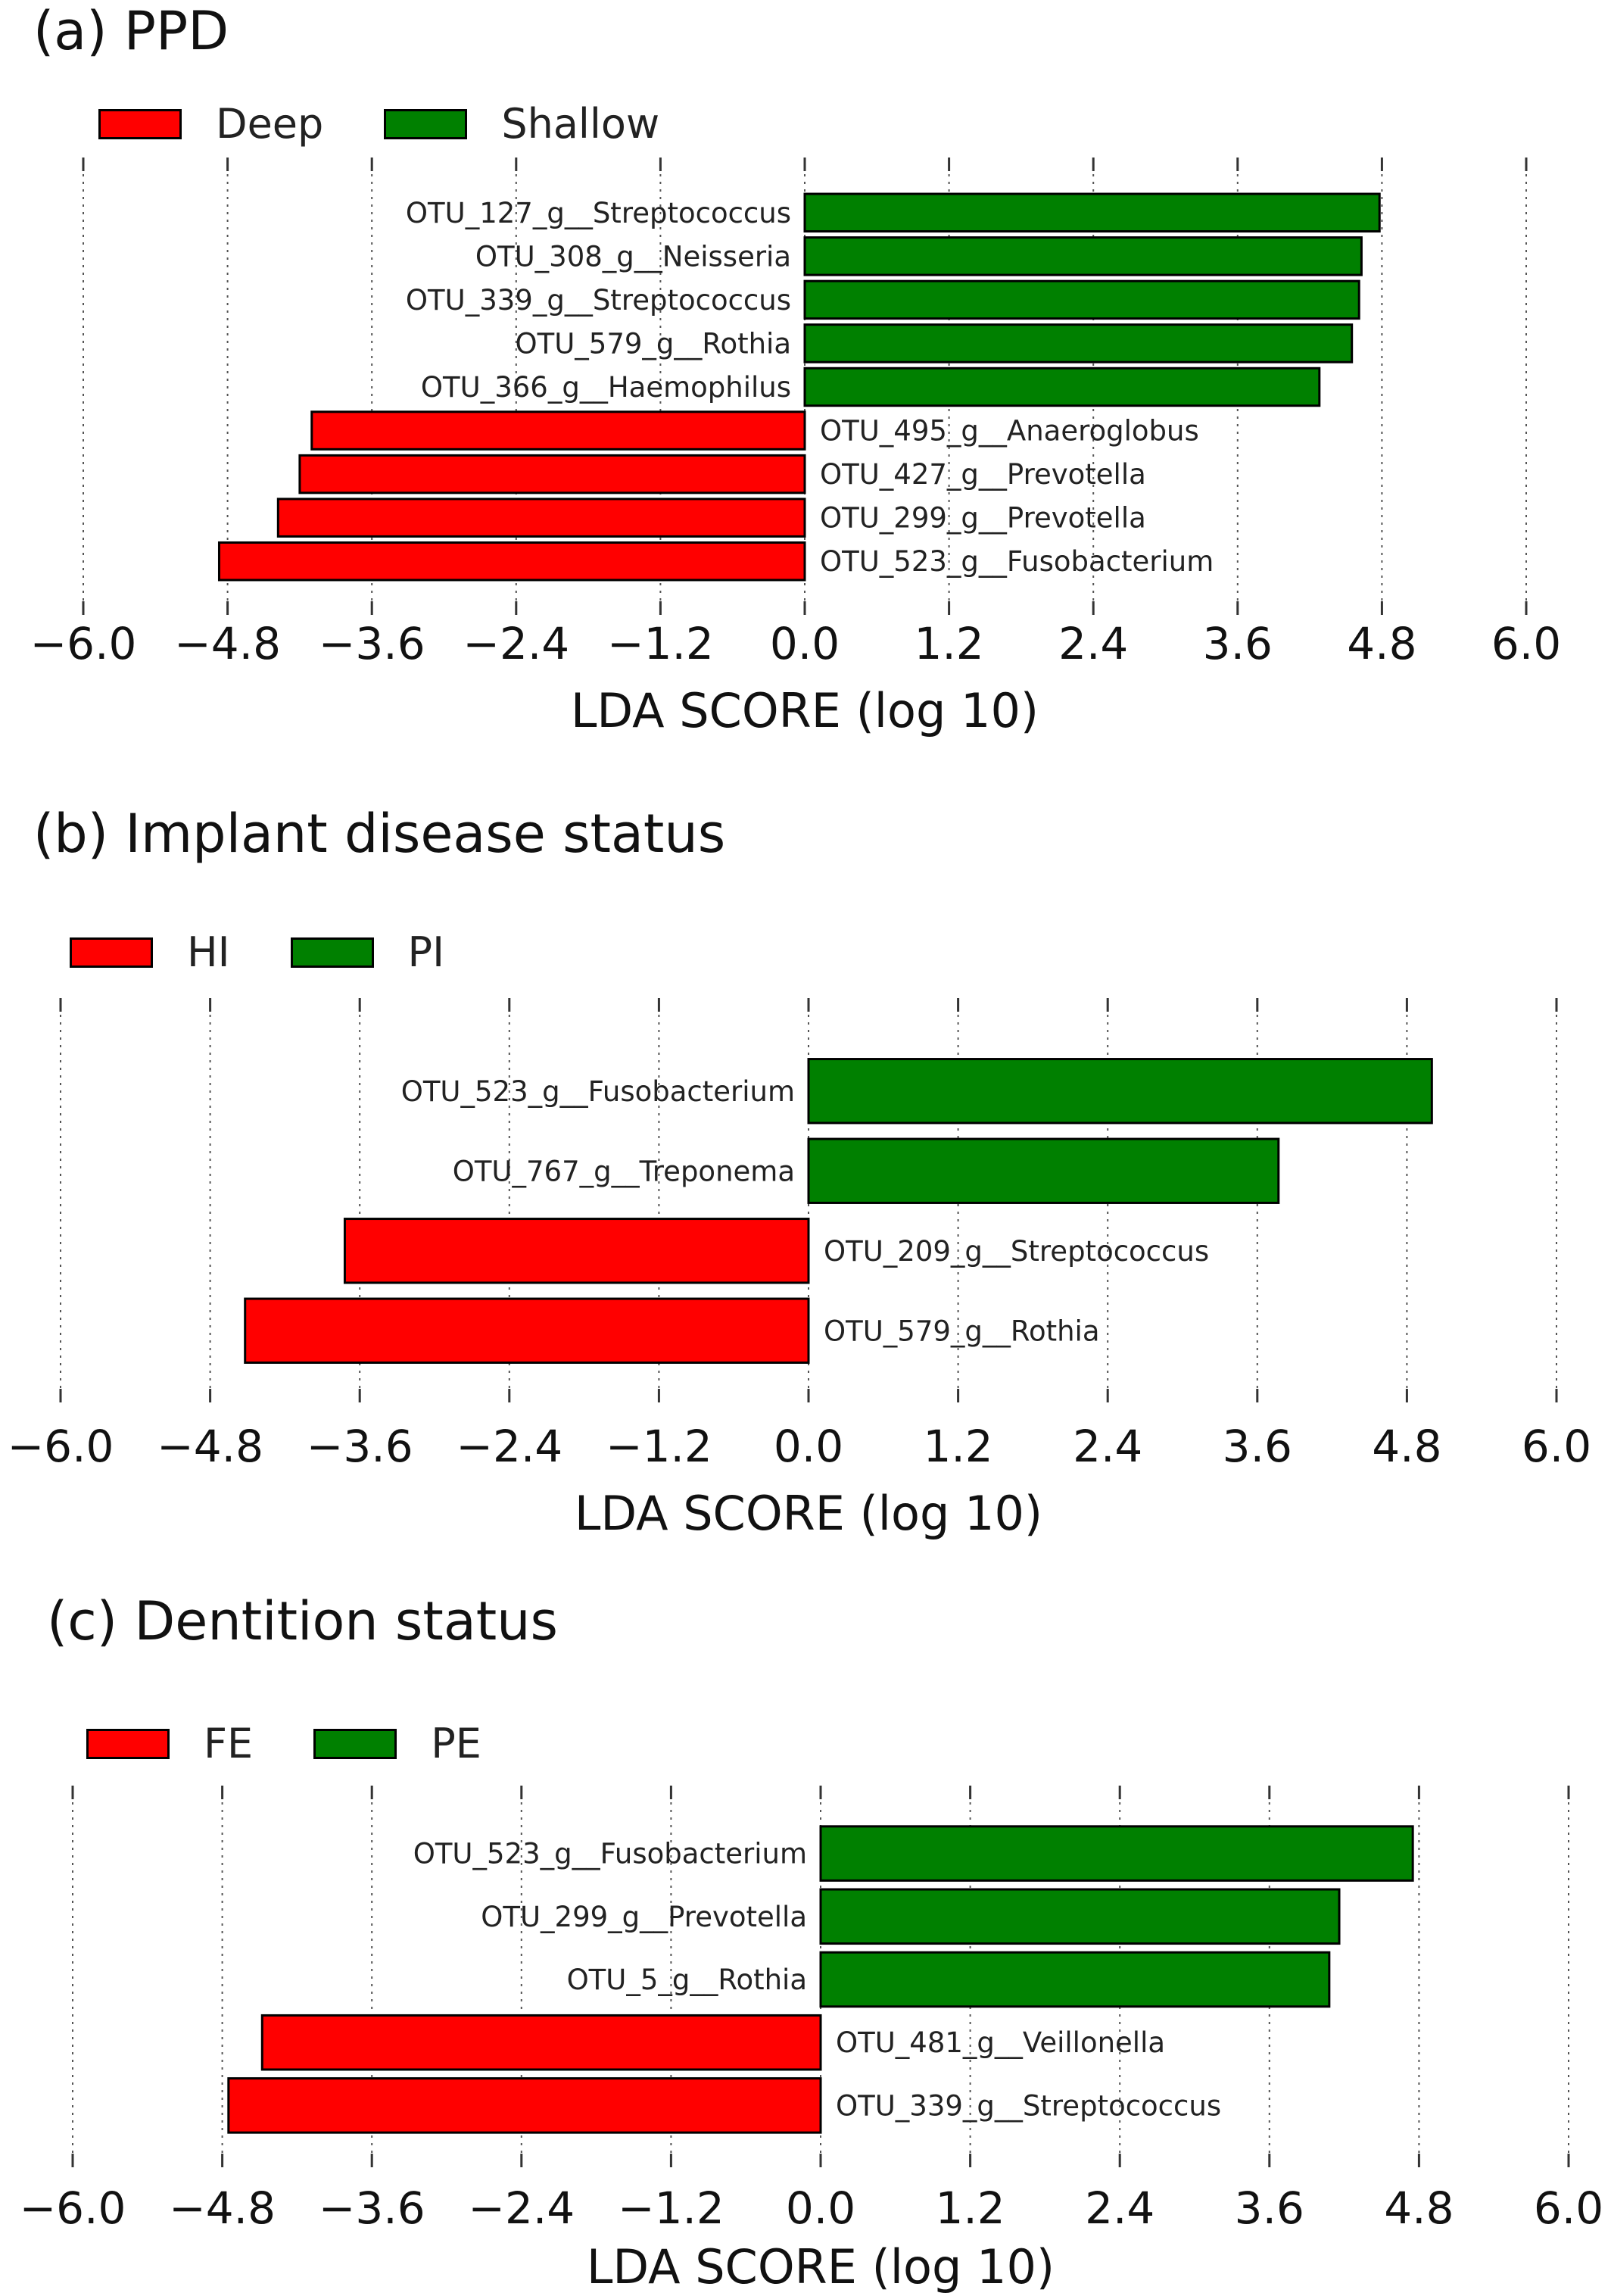 This screenshot has height=2296, width=1611. Describe the element at coordinates (287, 952) in the screenshot. I see `legend: HI PI` at that location.